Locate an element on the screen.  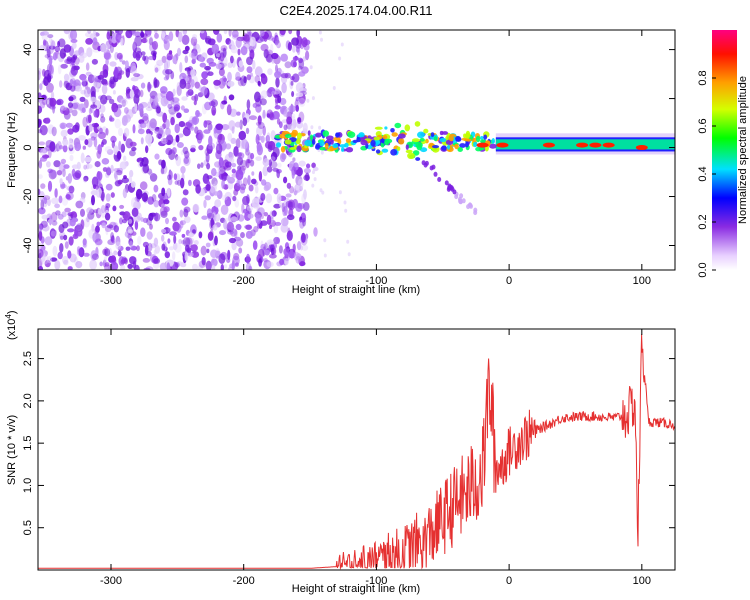
y-tick-label: -40 is located at coordinates (28, 246).